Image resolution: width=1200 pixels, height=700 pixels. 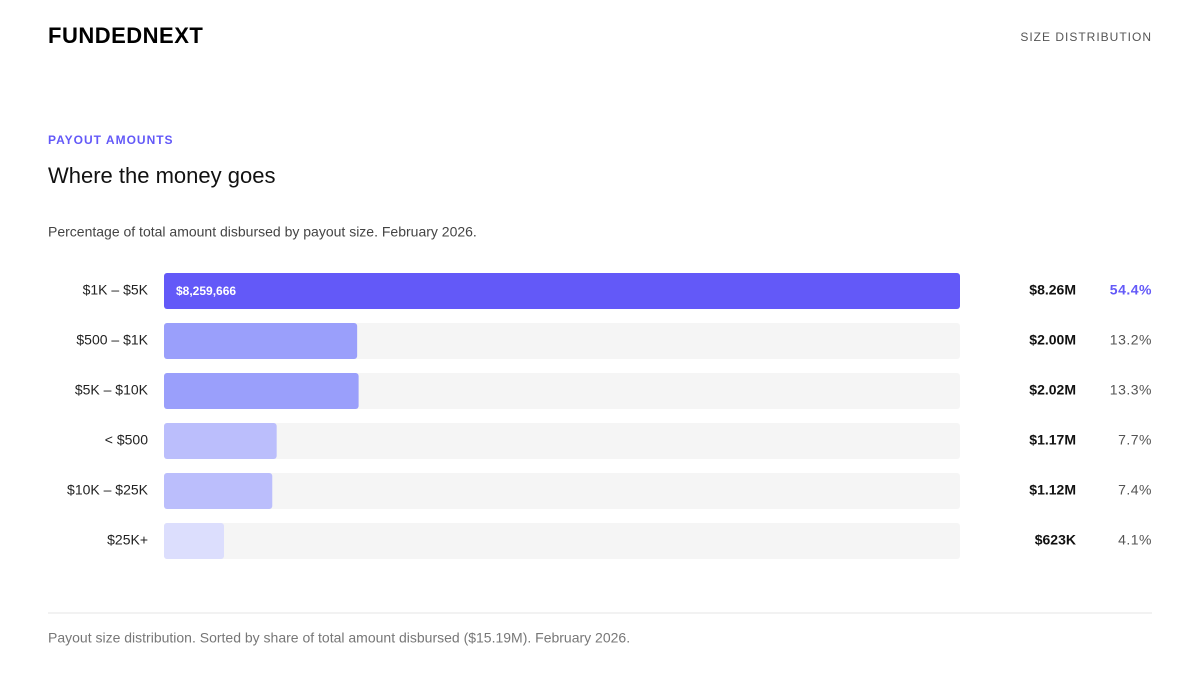 I want to click on eyebrow: PAYOUT AMOUNTS, so click(x=111, y=140).